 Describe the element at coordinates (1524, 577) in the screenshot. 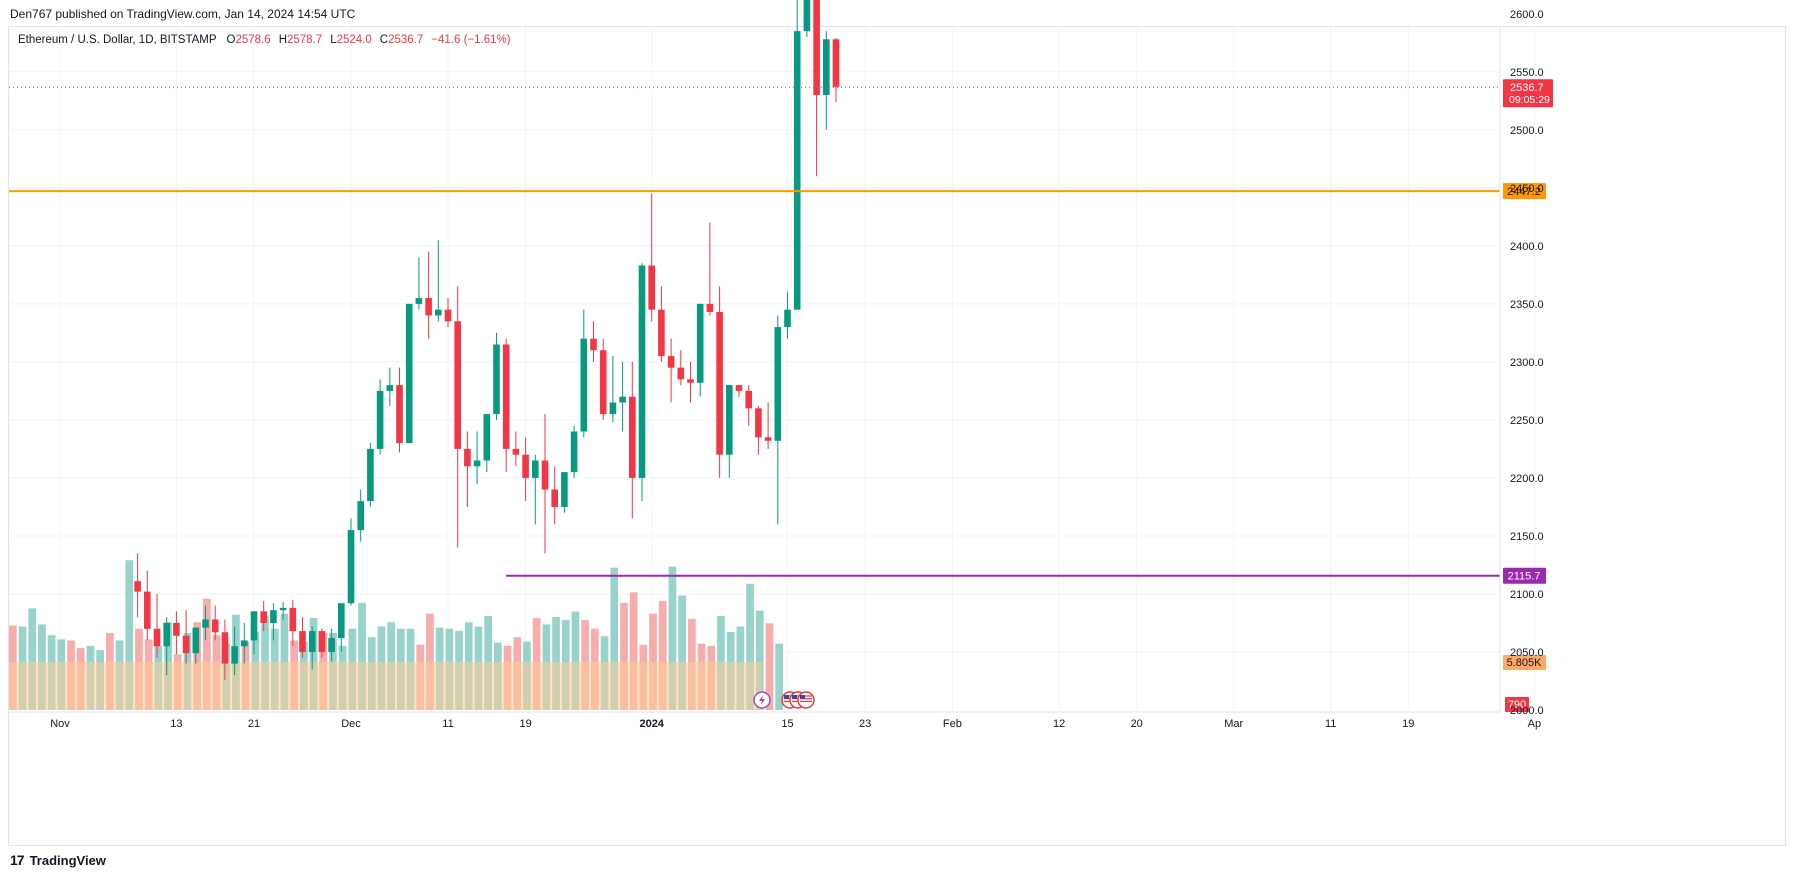

I see `level-label: 2115.7` at that location.